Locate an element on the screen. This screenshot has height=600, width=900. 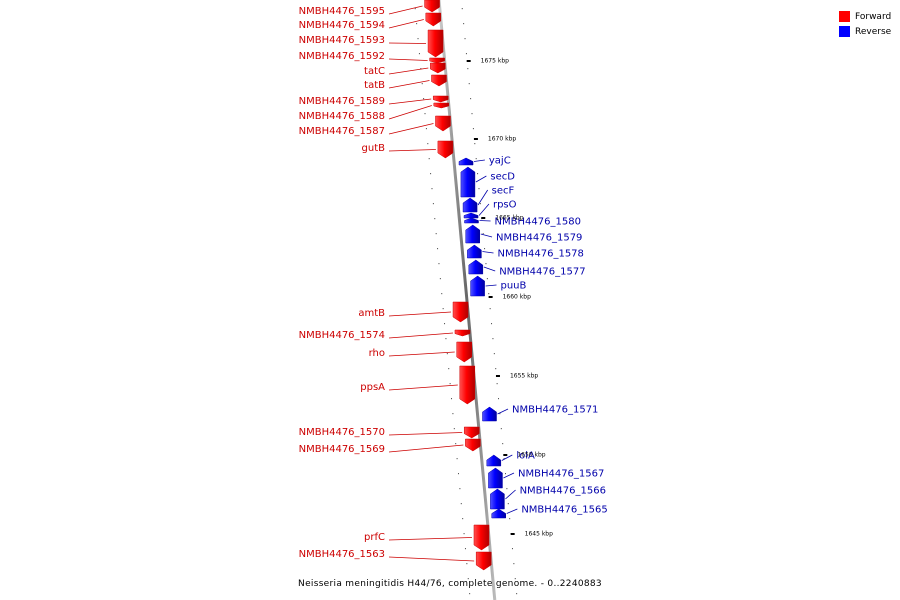
forward-gene-label: NMBH4476_1569 is located at coordinates (342, 449).